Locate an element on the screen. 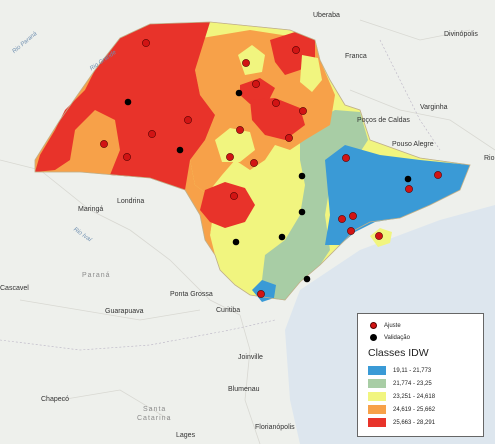 Image resolution: width=495 pixels, height=444 pixels. place-label: Varginha is located at coordinates (434, 107).